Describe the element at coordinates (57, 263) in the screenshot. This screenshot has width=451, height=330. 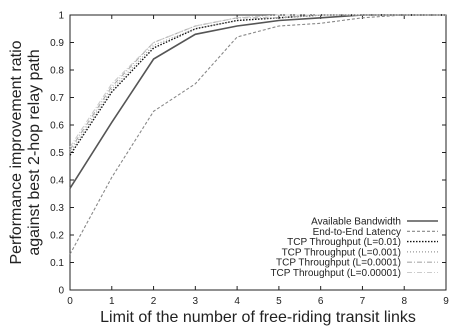
I see `y-tick-label: 0.1` at that location.